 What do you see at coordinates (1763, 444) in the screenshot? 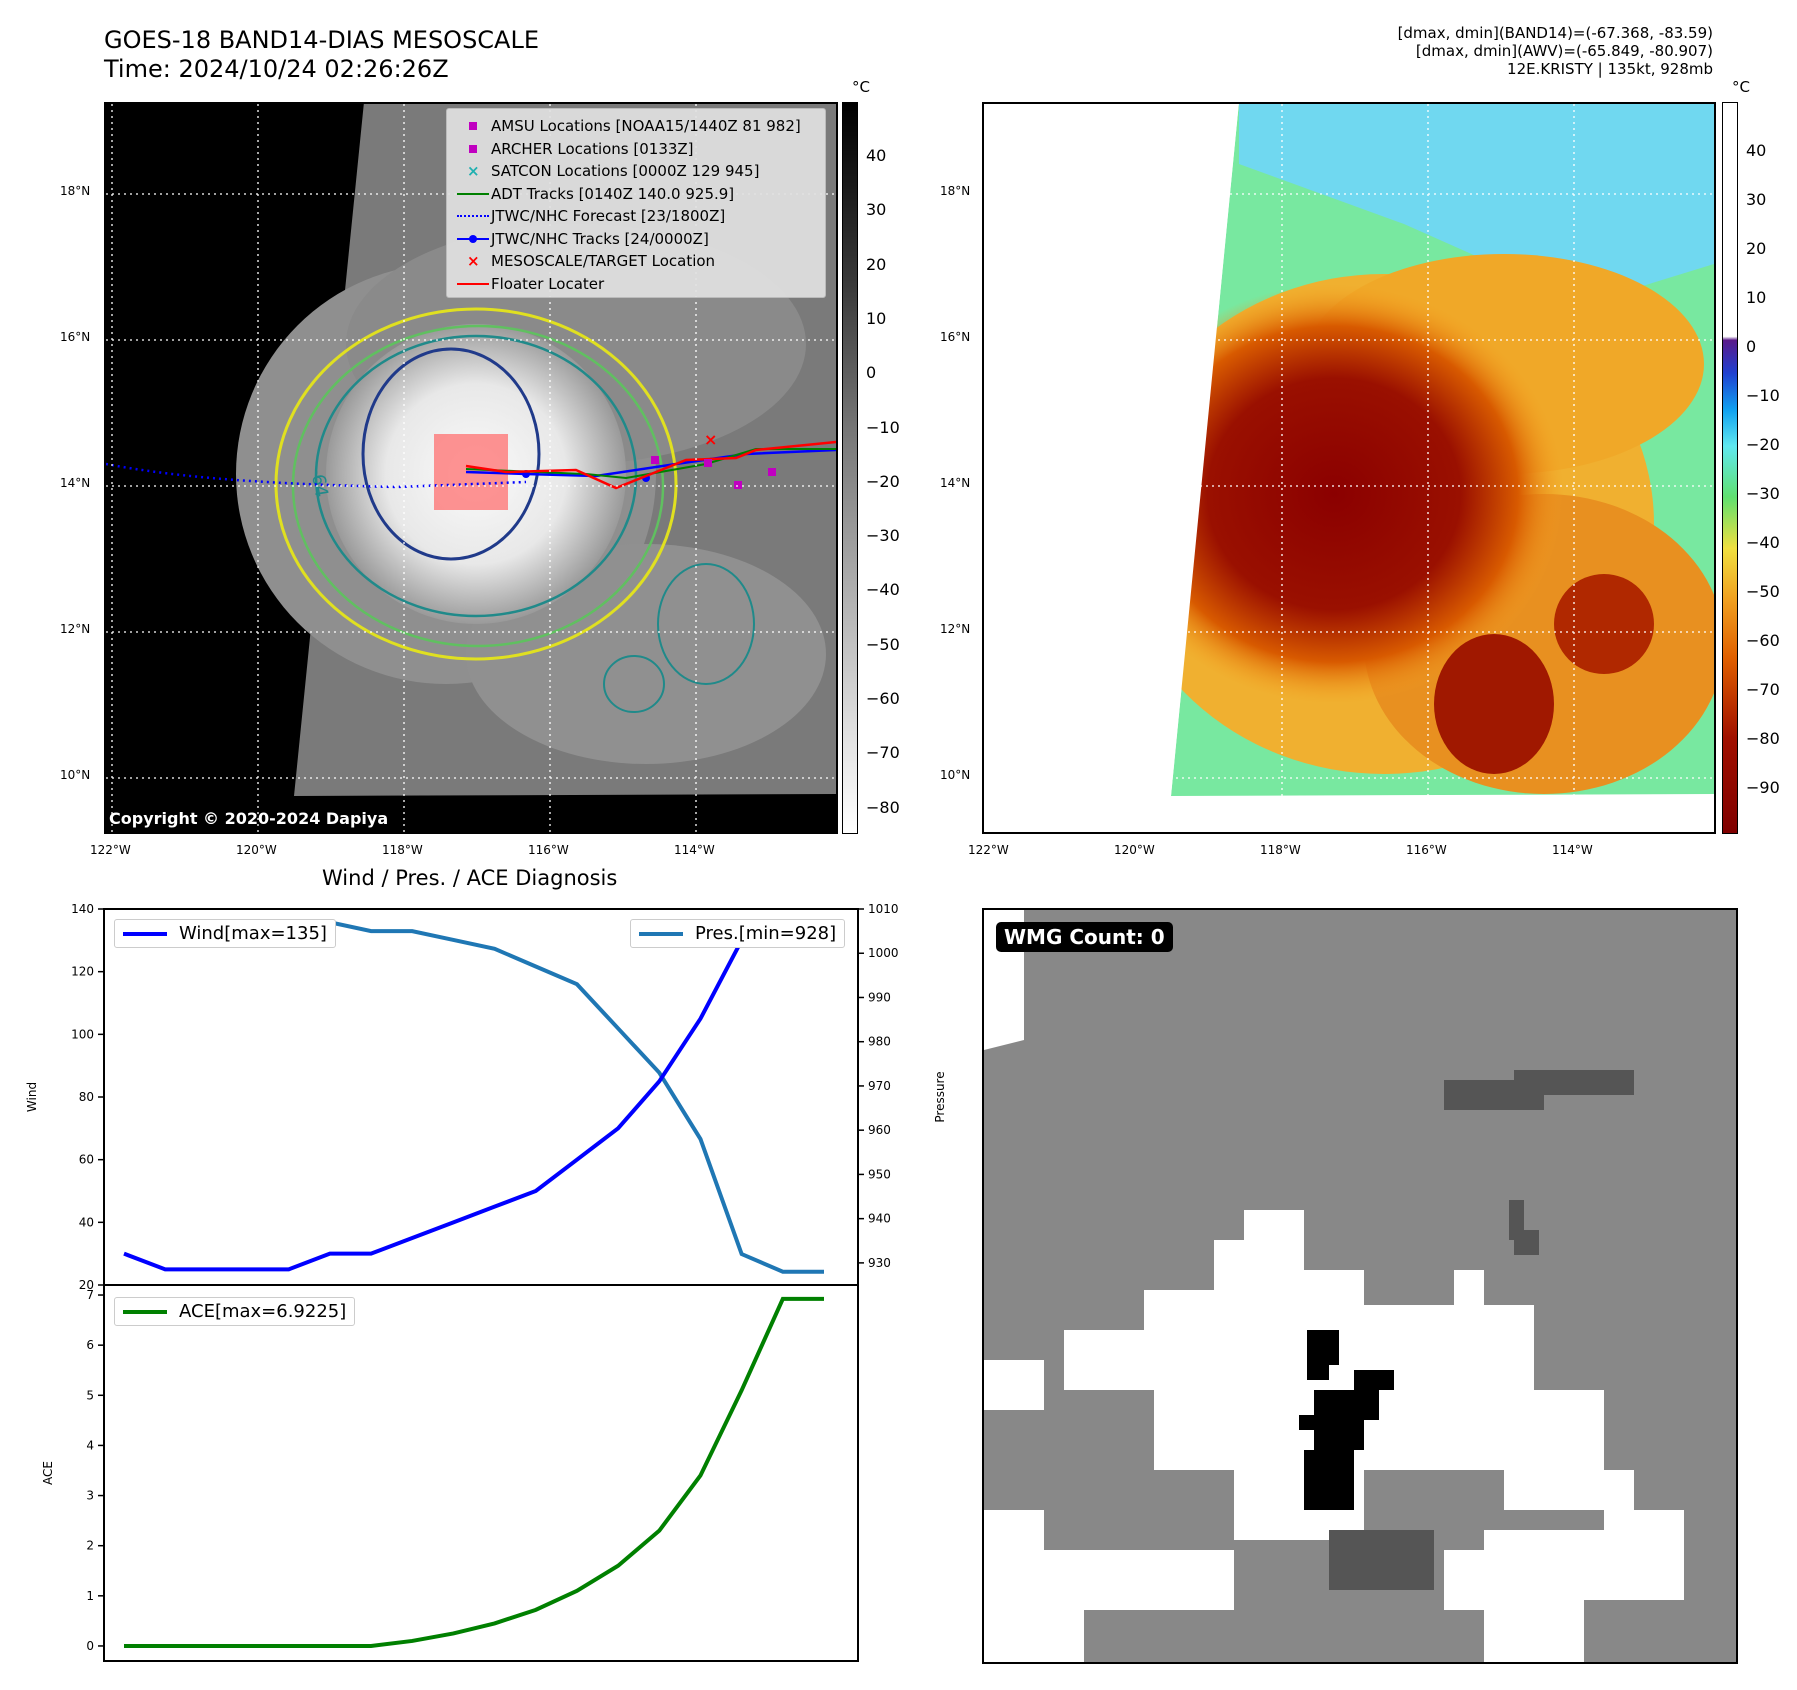
I see `colorbar-tick-label: −20` at bounding box center [1763, 444].